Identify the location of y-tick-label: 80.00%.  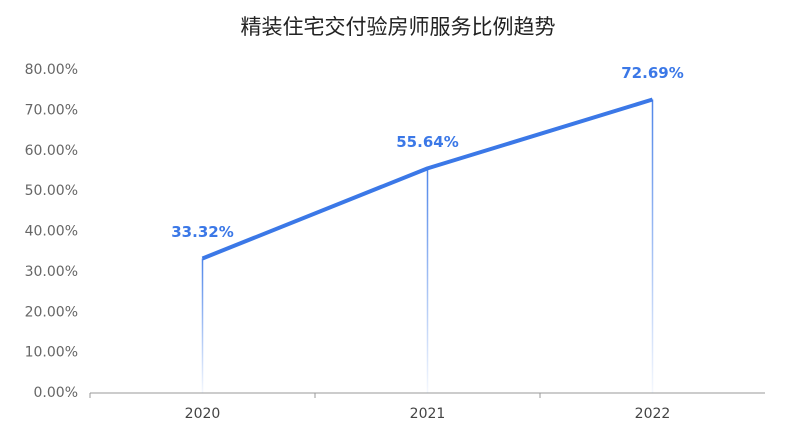
(51, 70).